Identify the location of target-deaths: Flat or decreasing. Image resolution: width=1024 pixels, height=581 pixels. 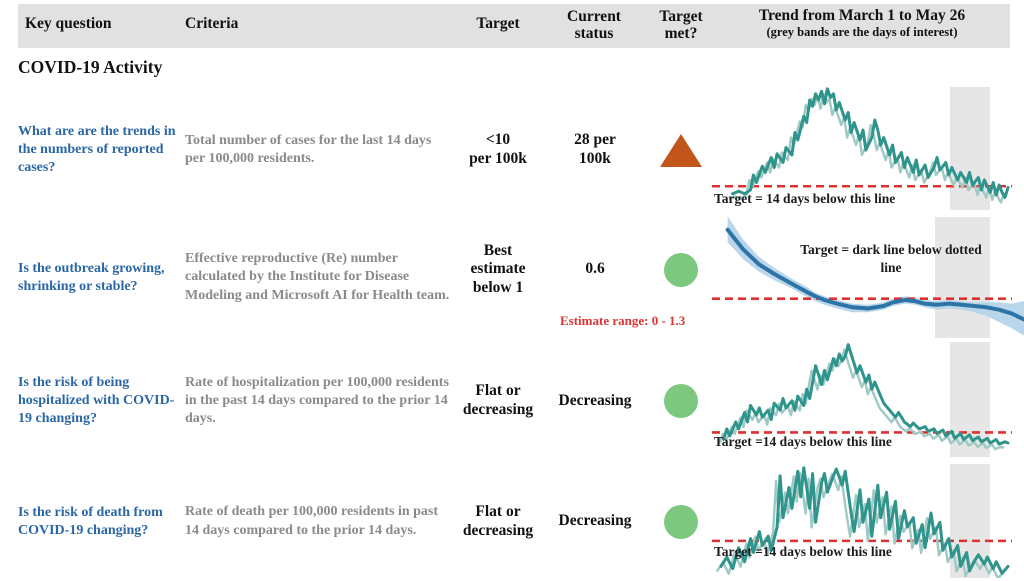
(498, 520).